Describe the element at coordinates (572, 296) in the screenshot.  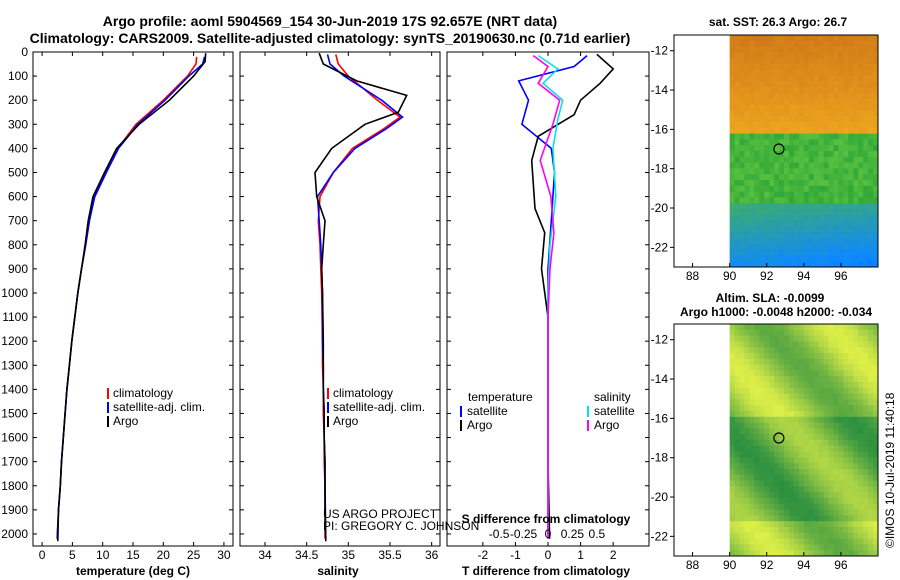
I see `series-line-t-argo` at that location.